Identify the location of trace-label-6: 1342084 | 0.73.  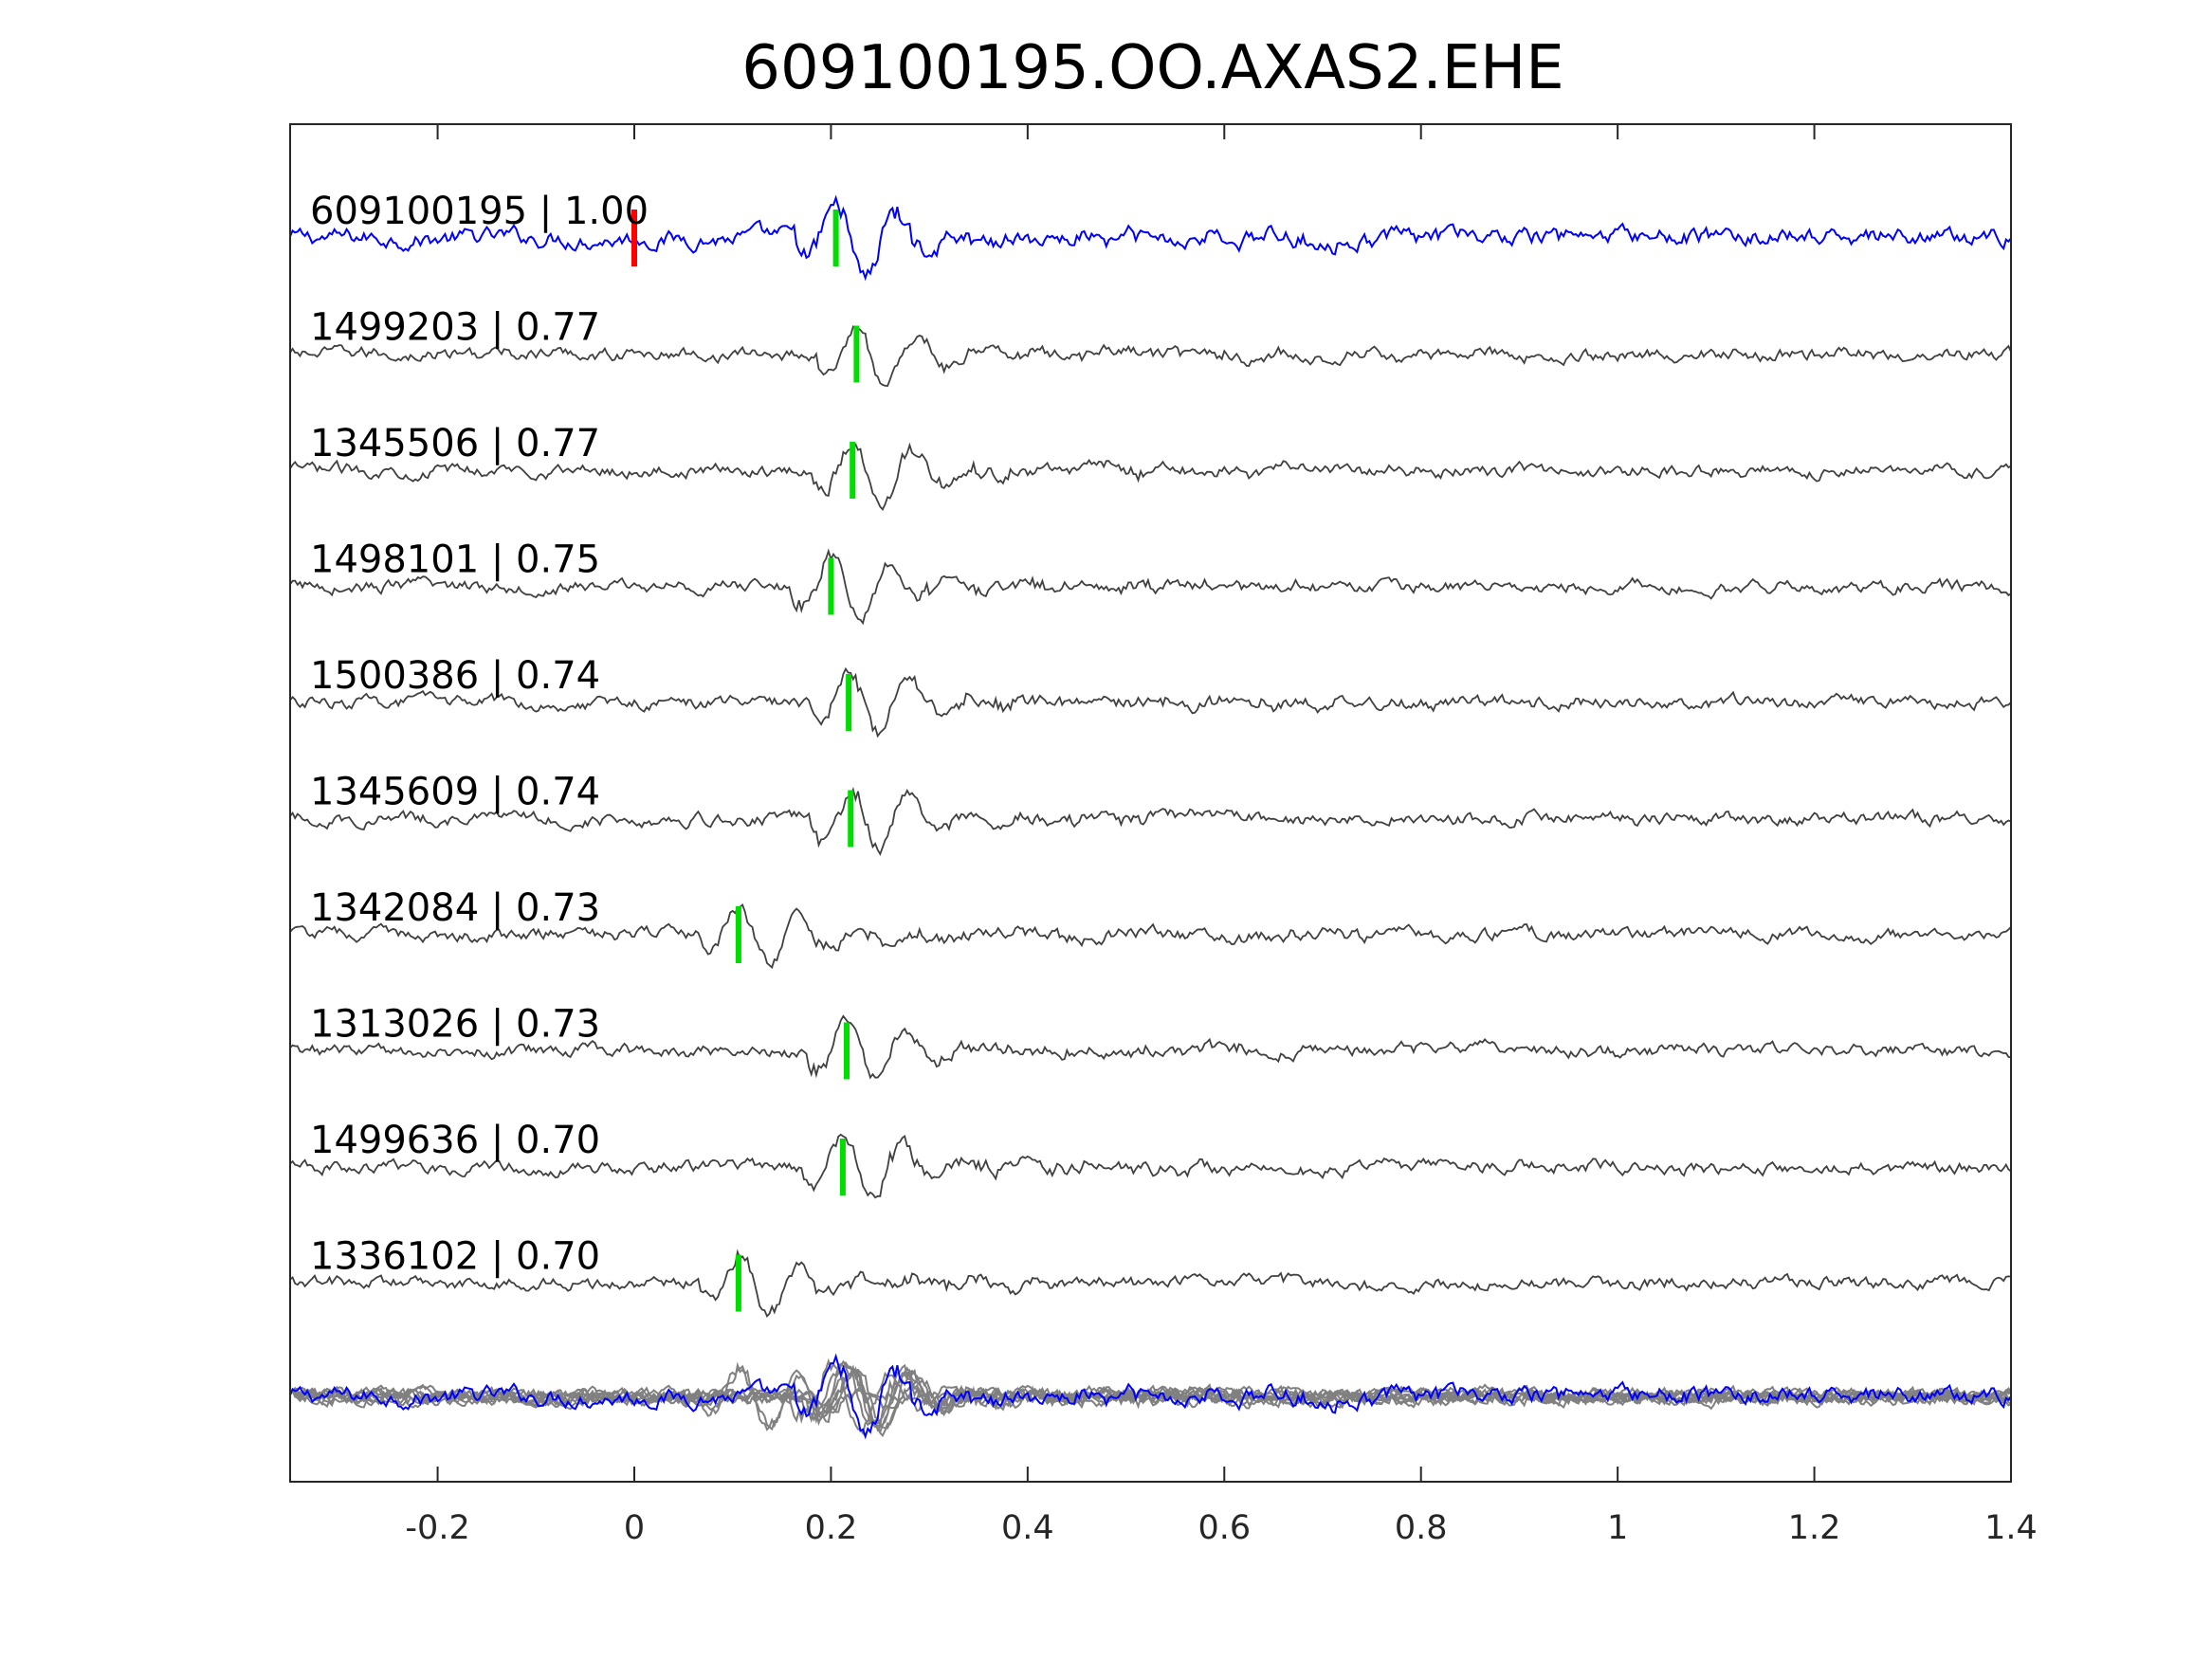
(455, 908).